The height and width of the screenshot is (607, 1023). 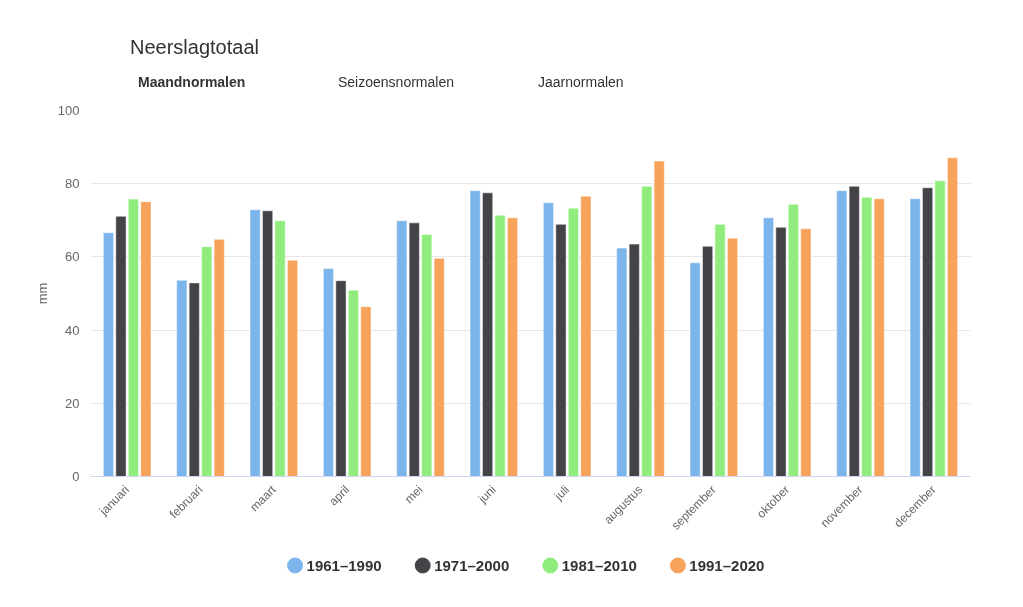 What do you see at coordinates (72, 184) in the screenshot?
I see `y-tick-label: 80` at bounding box center [72, 184].